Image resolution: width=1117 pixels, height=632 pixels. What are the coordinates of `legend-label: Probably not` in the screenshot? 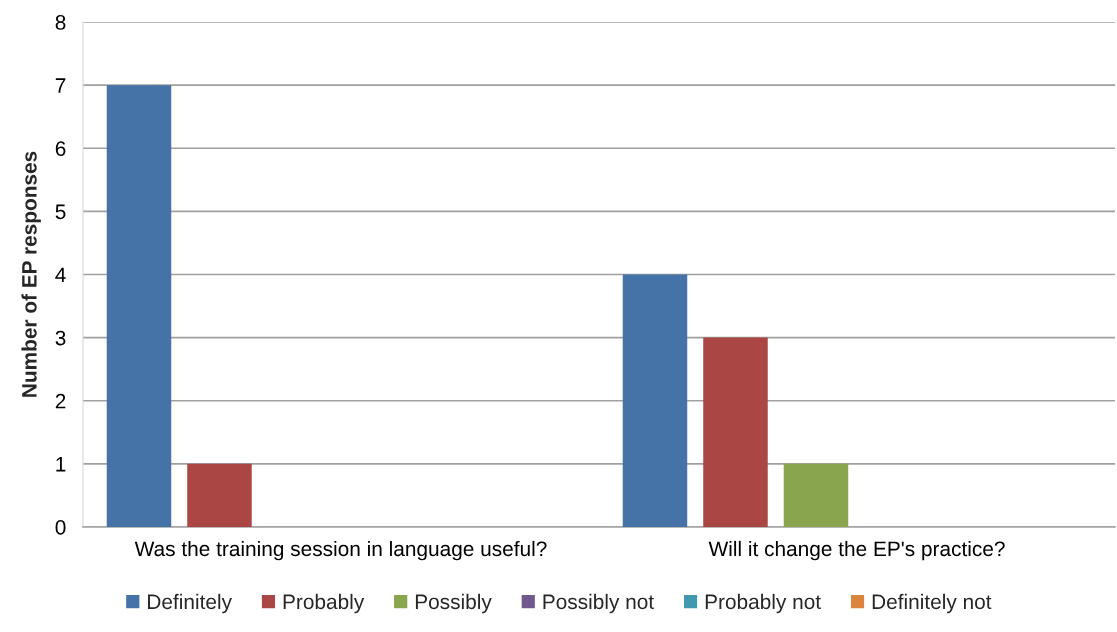 It's located at (763, 603).